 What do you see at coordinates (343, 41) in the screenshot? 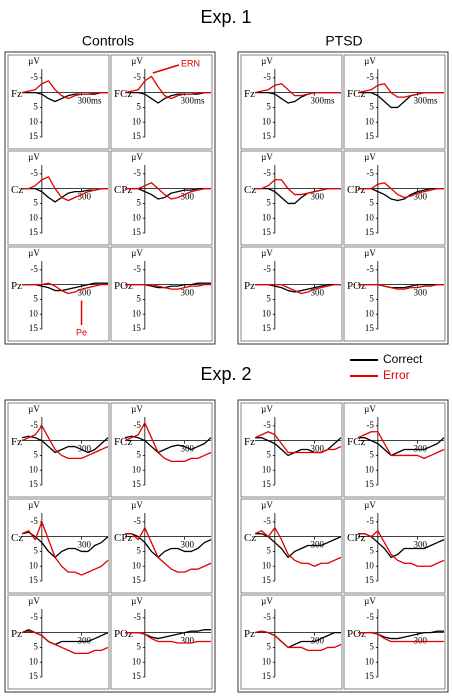
I see `group-title: PTSD` at bounding box center [343, 41].